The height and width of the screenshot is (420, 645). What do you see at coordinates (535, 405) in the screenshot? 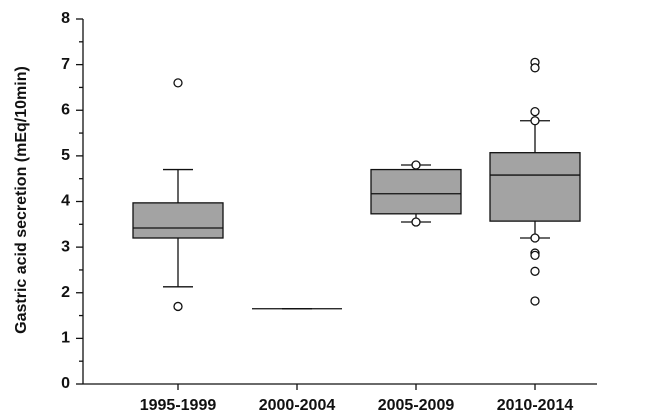
I see `x-tick-label: 2010-2014` at bounding box center [535, 405].